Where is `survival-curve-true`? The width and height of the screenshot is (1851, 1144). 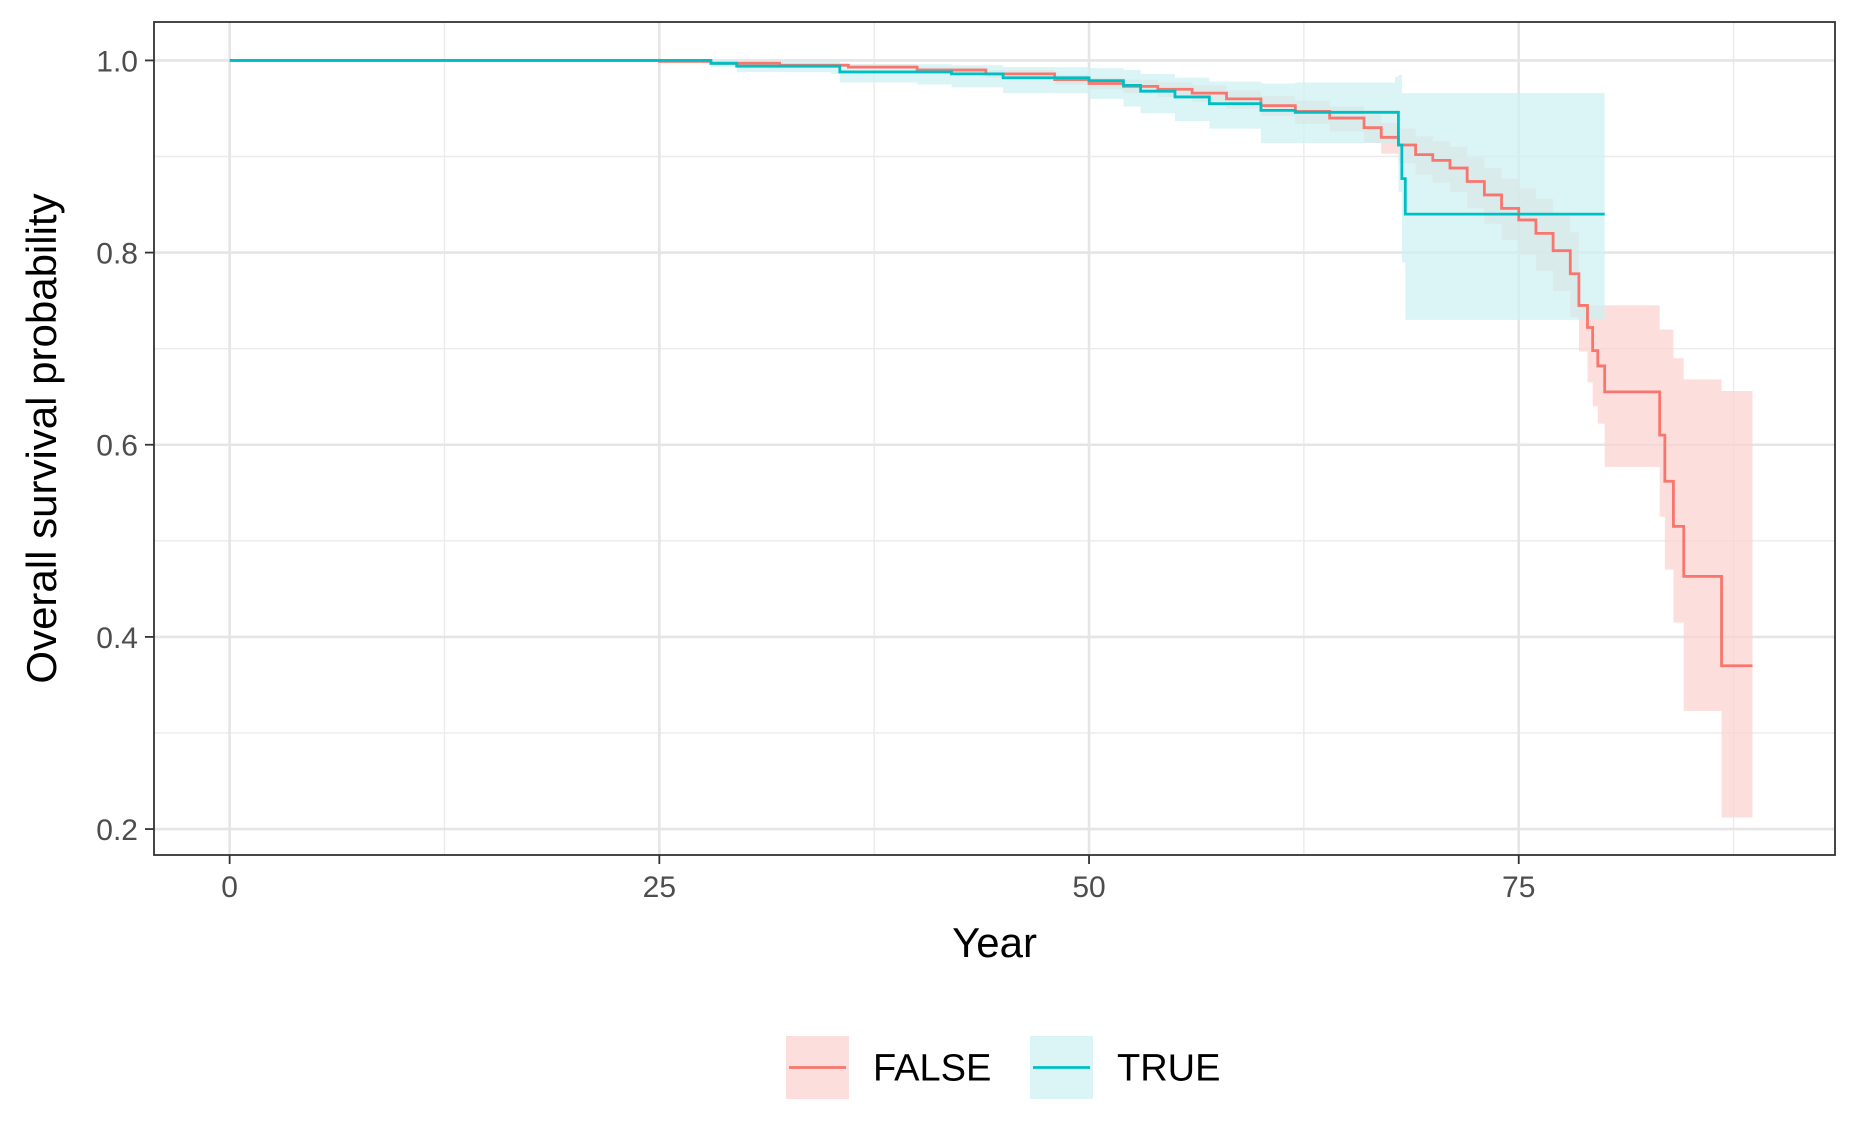
survival-curve-true is located at coordinates (917, 137).